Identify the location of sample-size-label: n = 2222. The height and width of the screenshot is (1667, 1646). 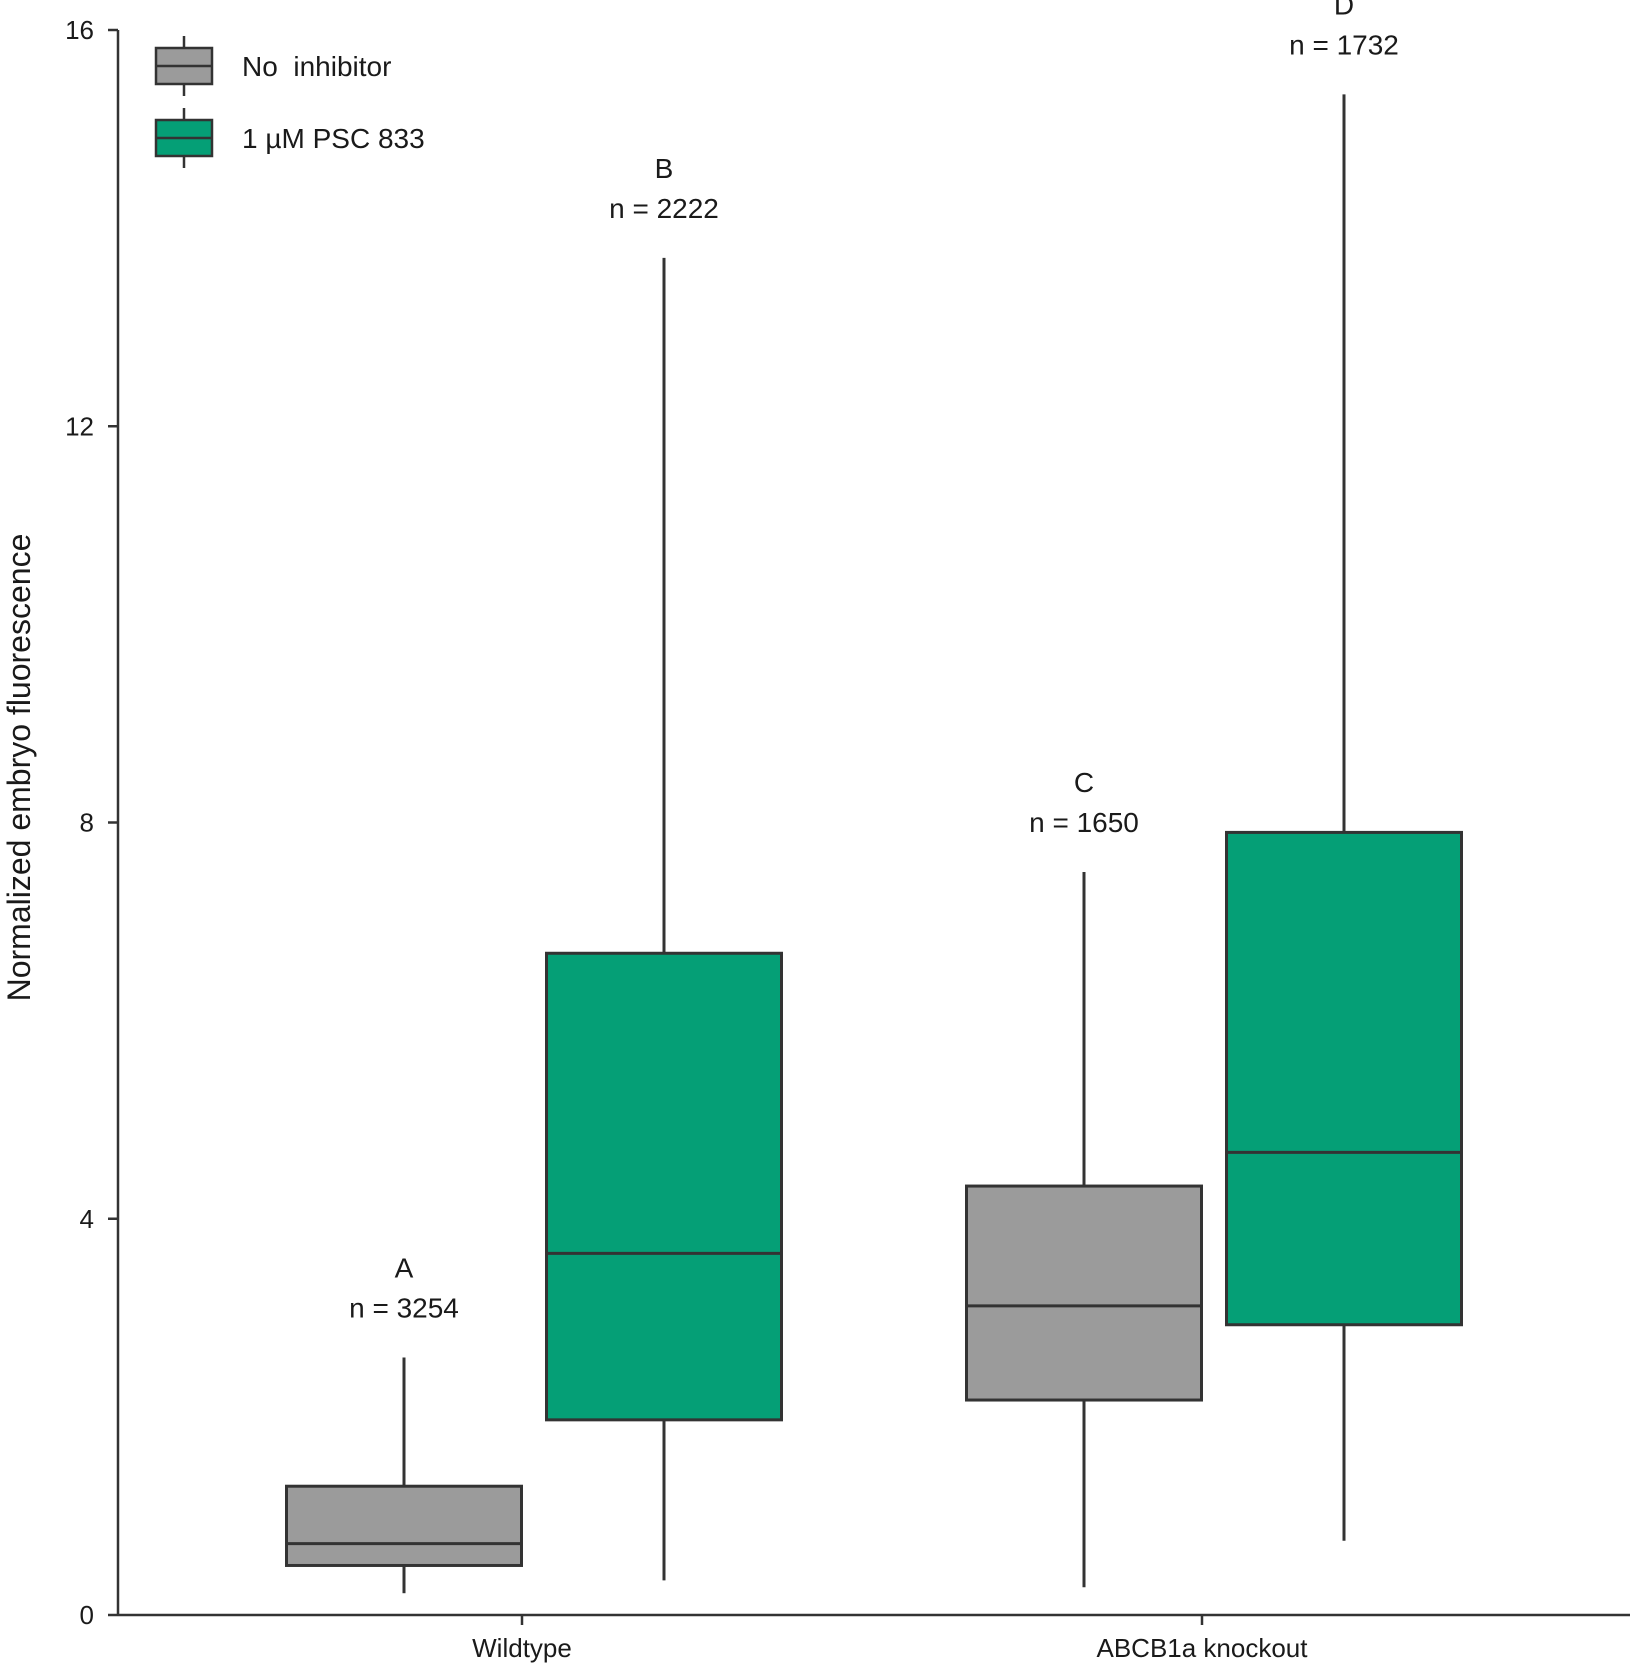
(664, 208).